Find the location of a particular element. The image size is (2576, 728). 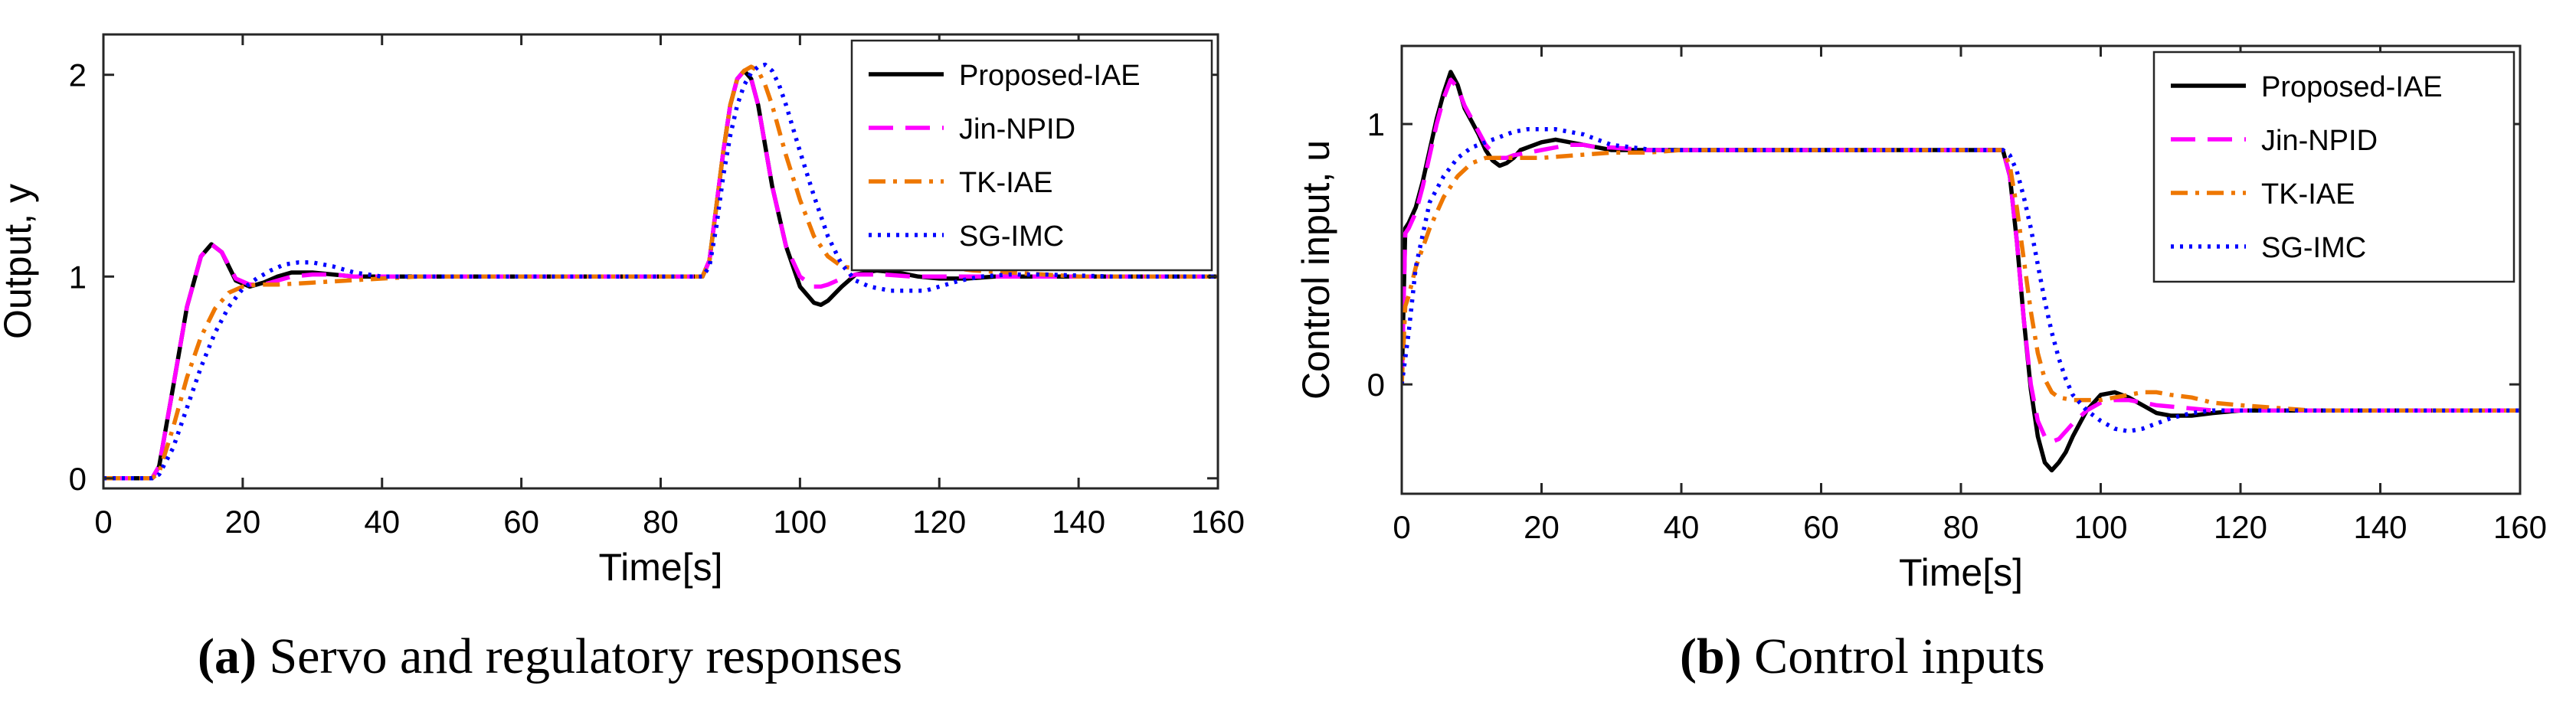

caption-a-text: Servo and regulatory responses is located at coordinates (586, 656).